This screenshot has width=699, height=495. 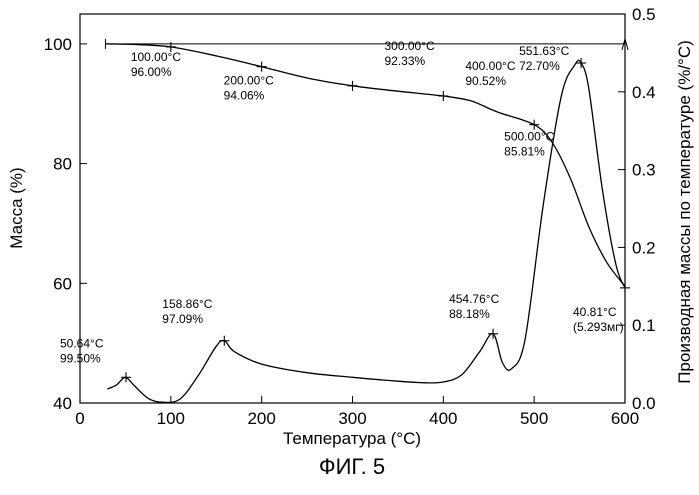 I want to click on y-right-tick-label: 0.5, so click(x=644, y=14).